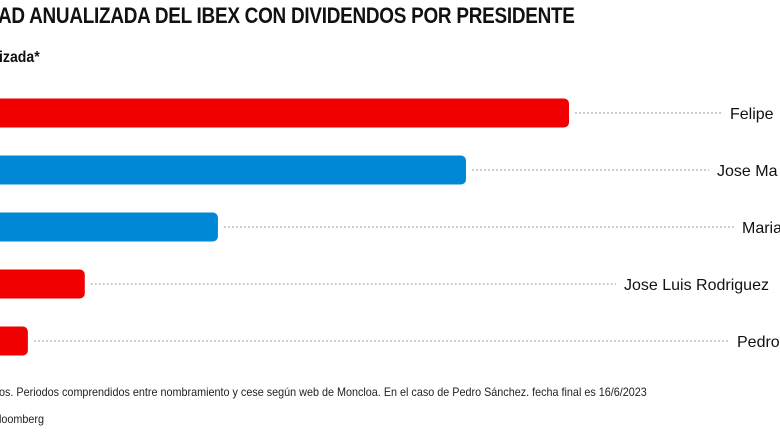 The image size is (780, 440). I want to click on chart-subtitle: izada*, so click(20, 57).